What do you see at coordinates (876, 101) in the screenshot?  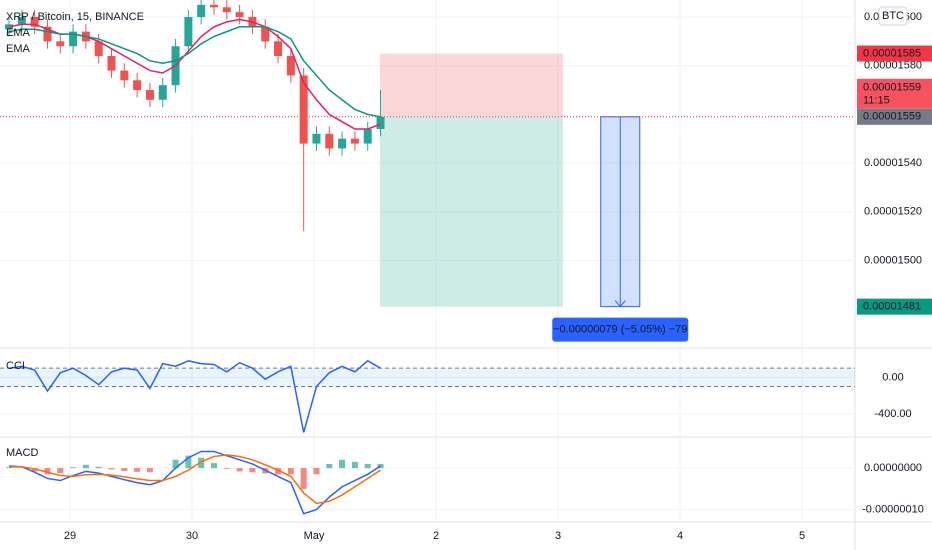 I see `price-badge-countdown: 11:15` at bounding box center [876, 101].